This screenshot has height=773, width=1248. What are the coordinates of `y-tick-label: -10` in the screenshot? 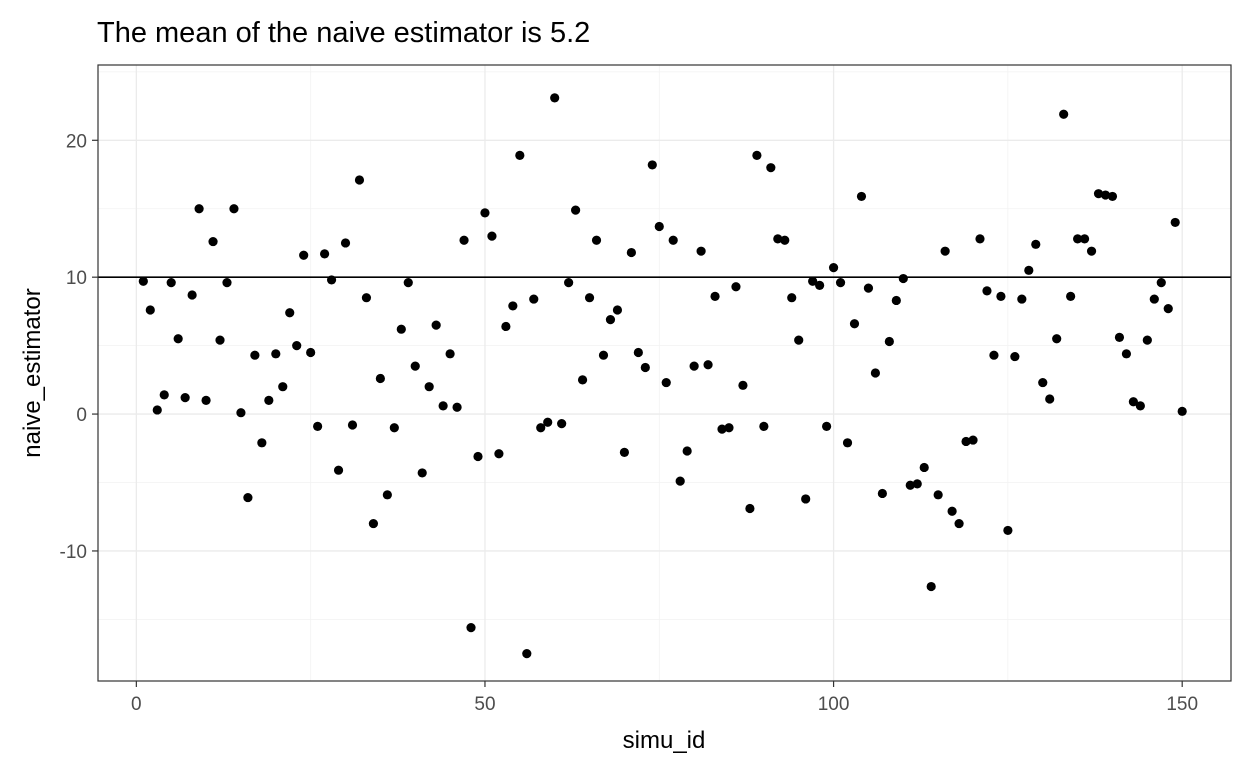 It's located at (73, 552).